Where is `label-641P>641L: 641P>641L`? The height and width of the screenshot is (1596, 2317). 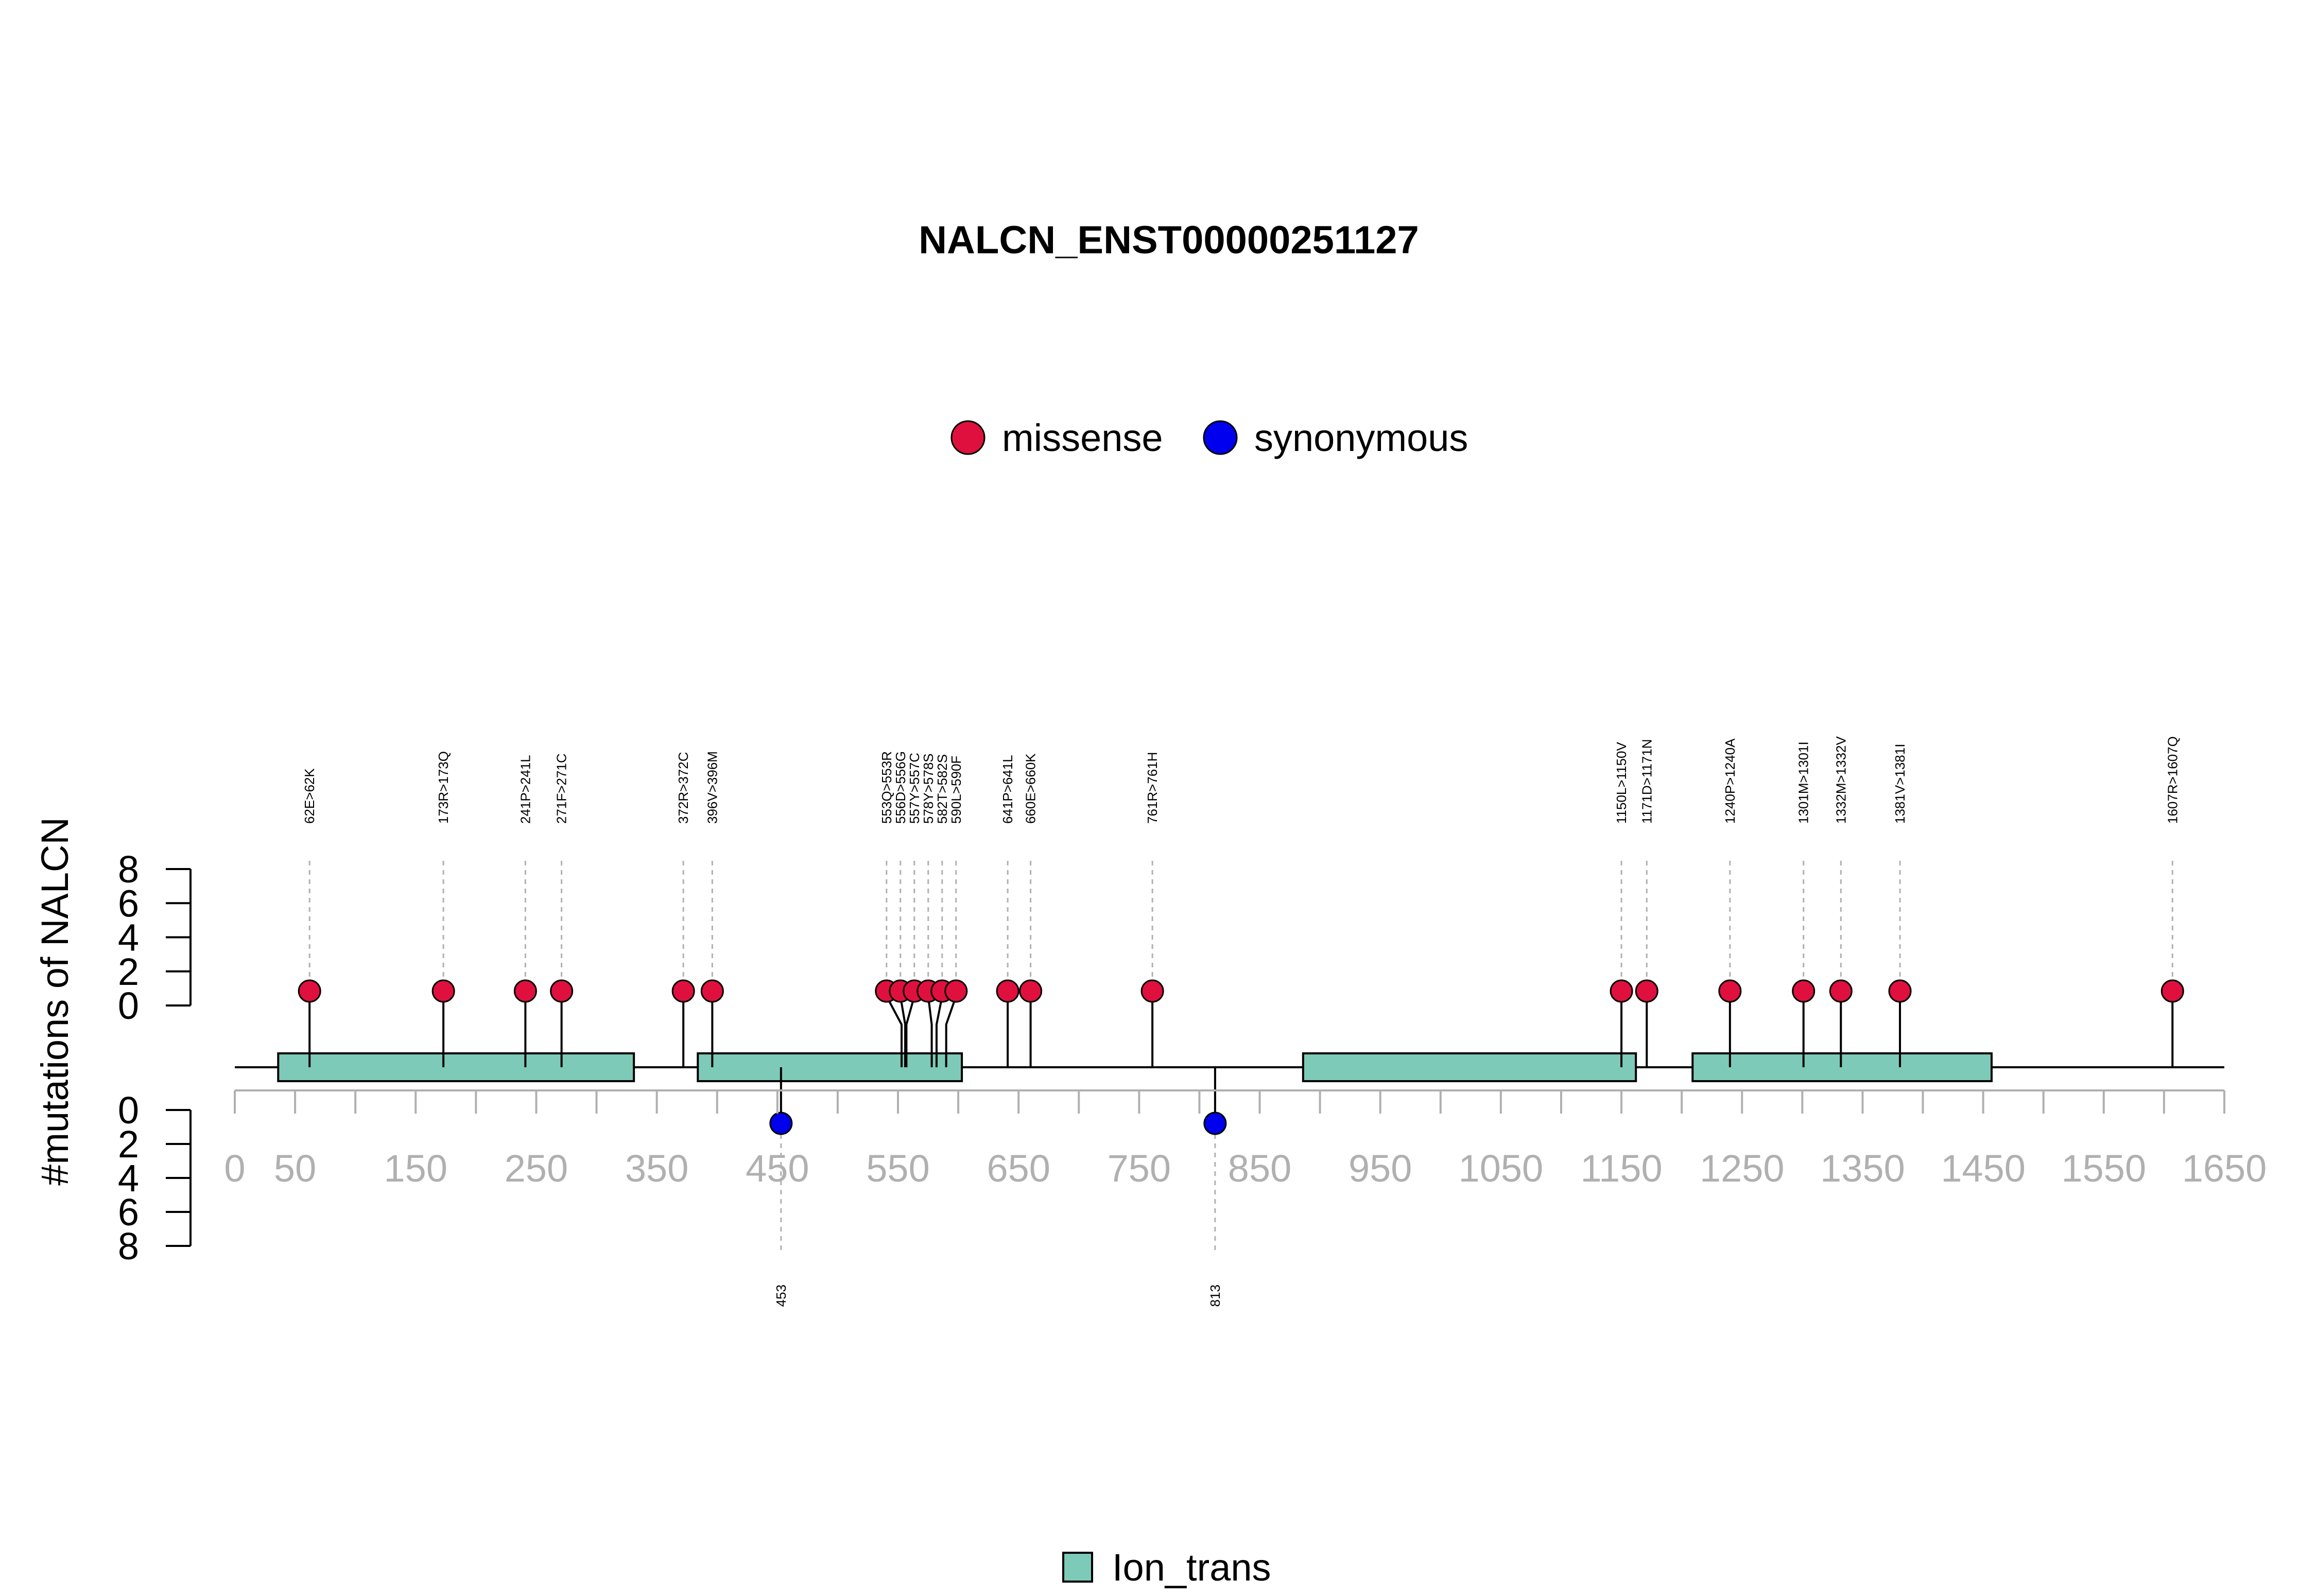 label-641P>641L: 641P>641L is located at coordinates (1007, 789).